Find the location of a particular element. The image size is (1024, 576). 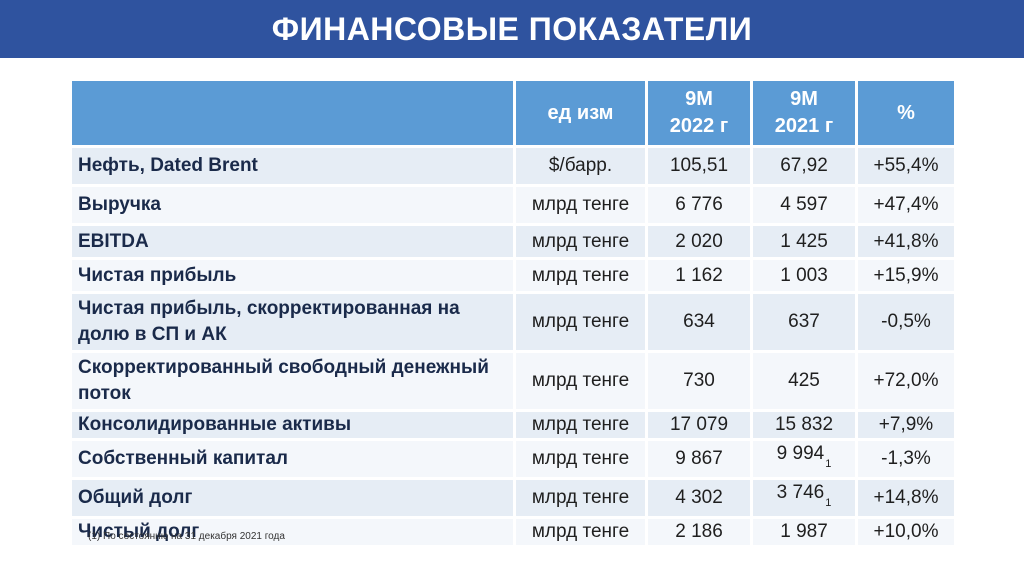

row-percent: +14,8% is located at coordinates (904, 498).